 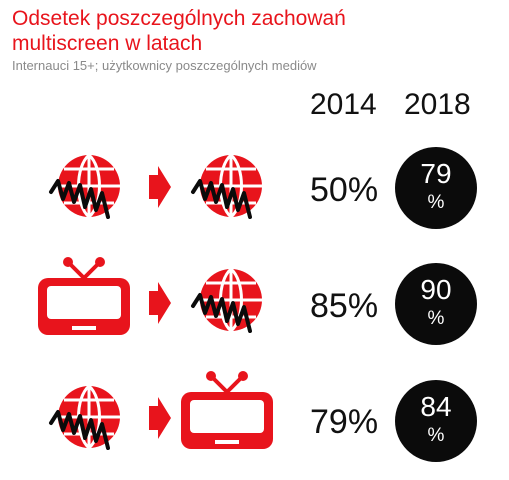 I want to click on year-2014-header: 2014, so click(x=343, y=104).